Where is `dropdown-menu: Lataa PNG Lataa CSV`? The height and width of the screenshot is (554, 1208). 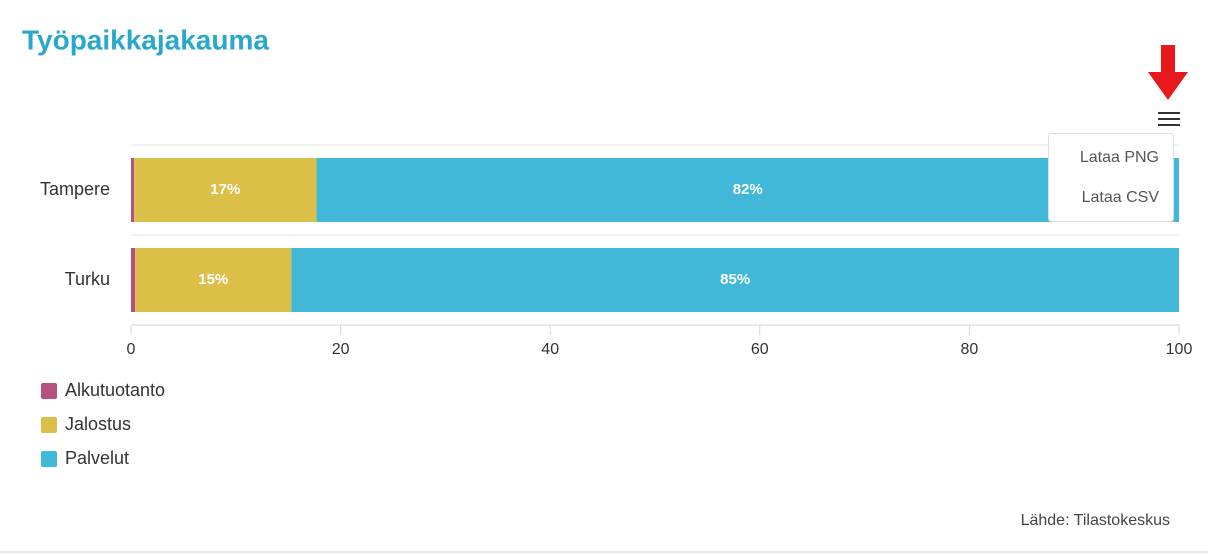
dropdown-menu: Lataa PNG Lataa CSV is located at coordinates (1111, 177).